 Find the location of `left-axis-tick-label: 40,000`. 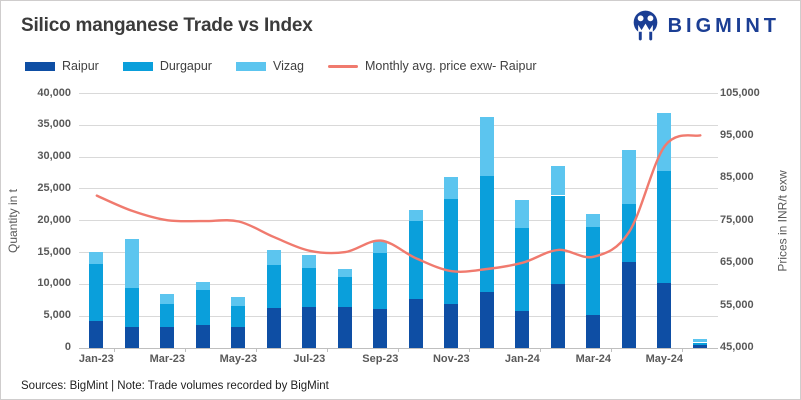

left-axis-tick-label: 40,000 is located at coordinates (54, 92).